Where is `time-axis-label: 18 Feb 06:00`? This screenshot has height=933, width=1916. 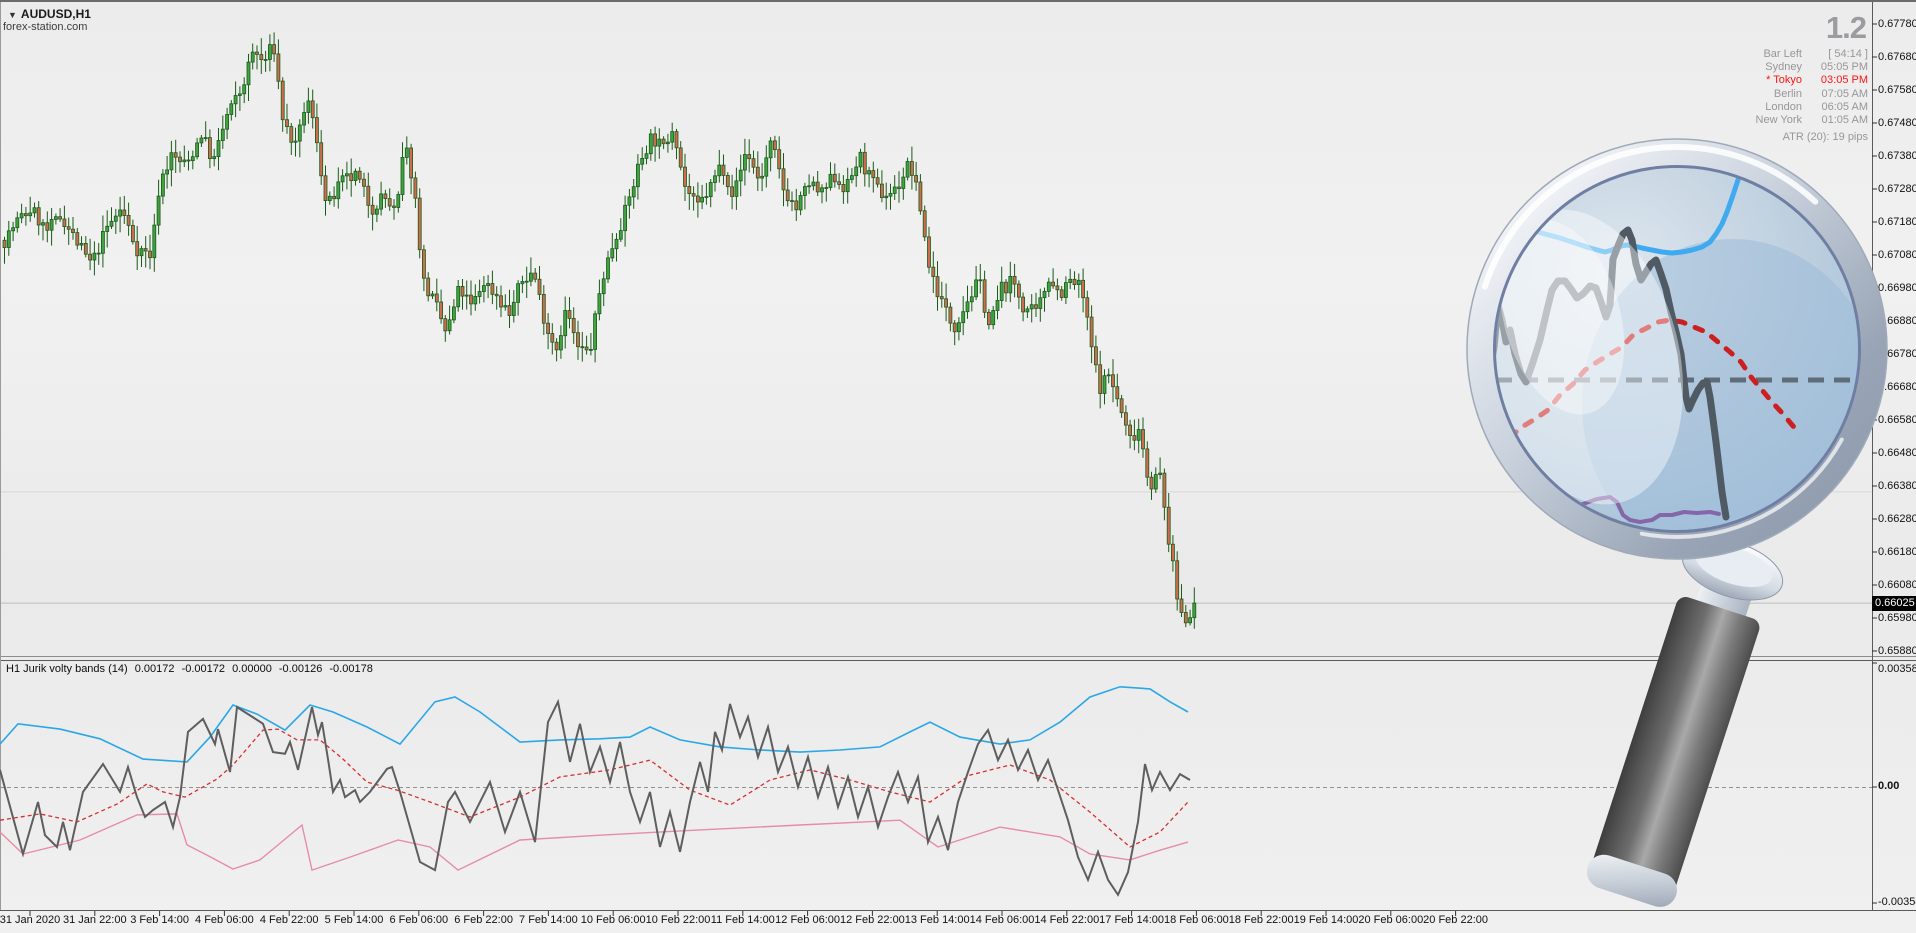
time-axis-label: 18 Feb 06:00 is located at coordinates (1196, 920).